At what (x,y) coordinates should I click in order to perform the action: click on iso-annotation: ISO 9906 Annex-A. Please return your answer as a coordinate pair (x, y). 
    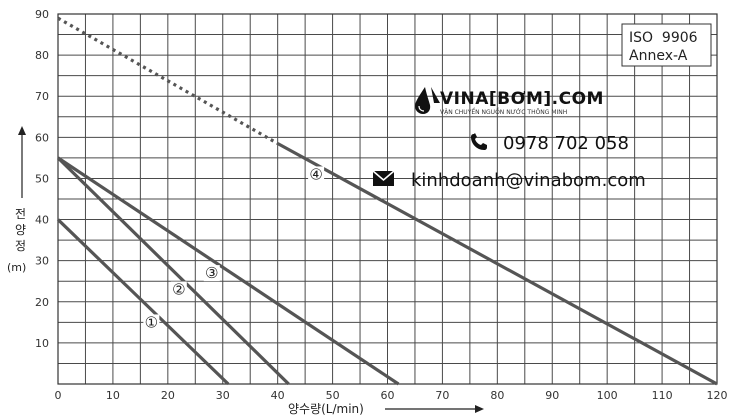
    Looking at the image, I should click on (666, 45).